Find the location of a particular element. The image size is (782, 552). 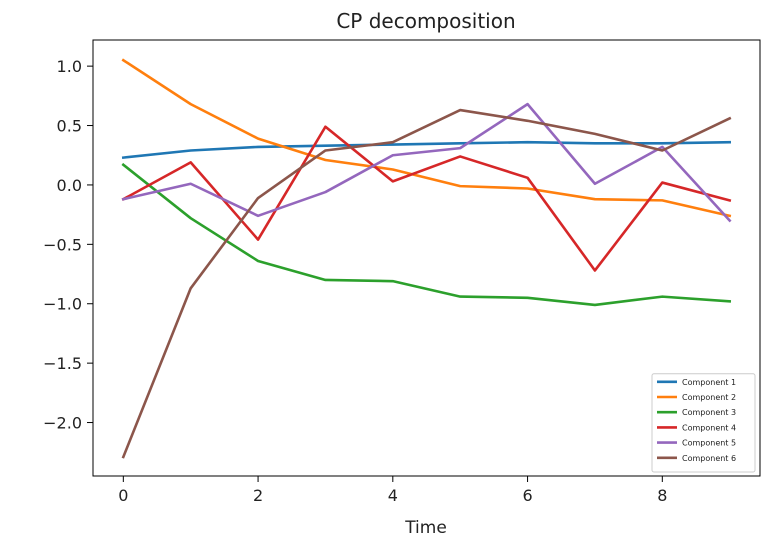

legend-label: Component 3 is located at coordinates (709, 412).